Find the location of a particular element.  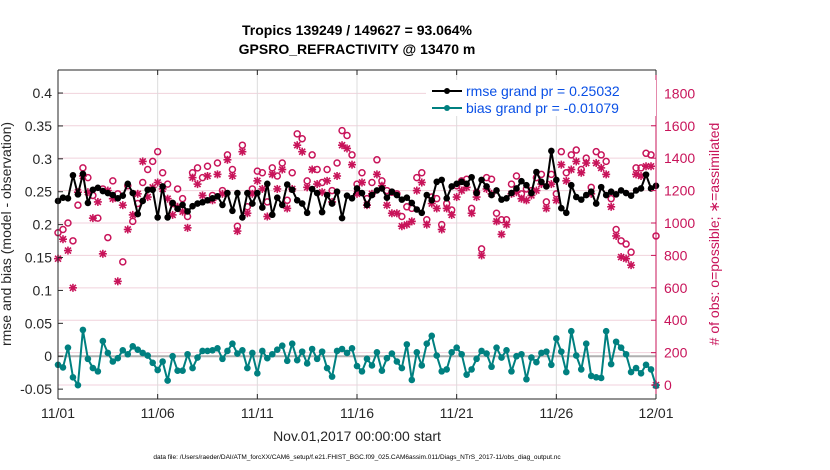

tick-label-x: 11/01 is located at coordinates (58, 413).